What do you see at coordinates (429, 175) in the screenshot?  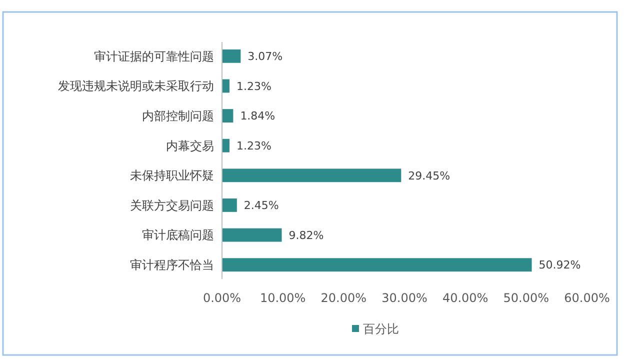 I see `data-label: 29.45%` at bounding box center [429, 175].